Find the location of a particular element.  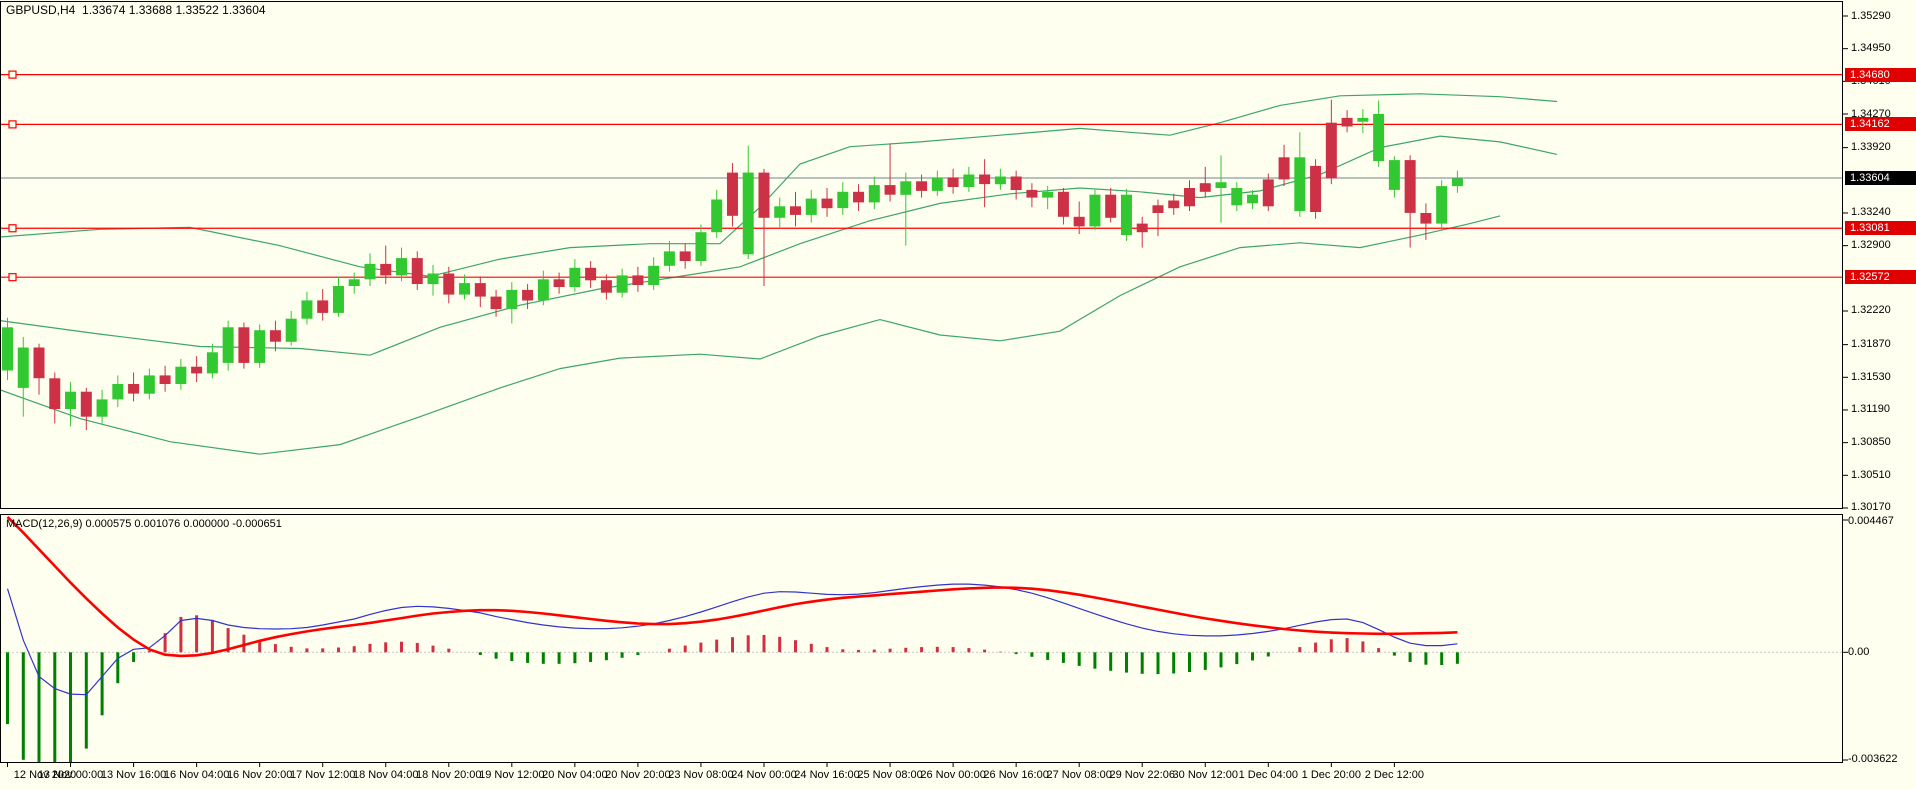

time-tick-label: 23 Nov 08:00 is located at coordinates (701, 775).